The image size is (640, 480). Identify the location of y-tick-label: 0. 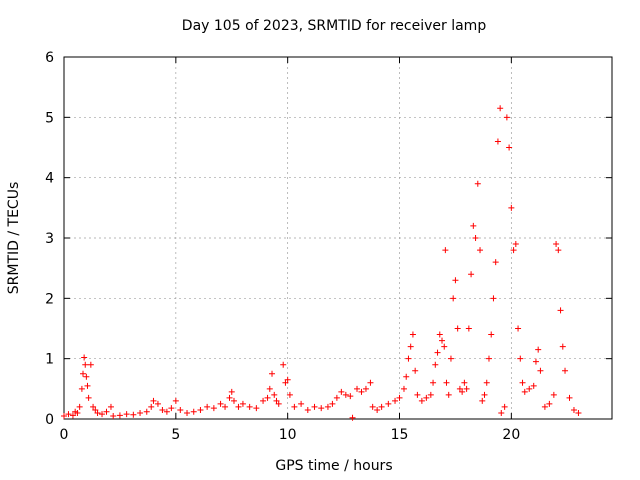
(49, 420).